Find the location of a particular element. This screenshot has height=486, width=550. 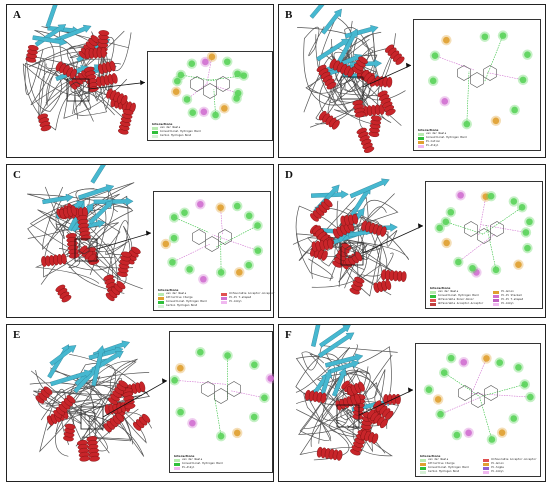

legend-label: Conventional Hydrogen Bond is located at coordinates (180, 131).